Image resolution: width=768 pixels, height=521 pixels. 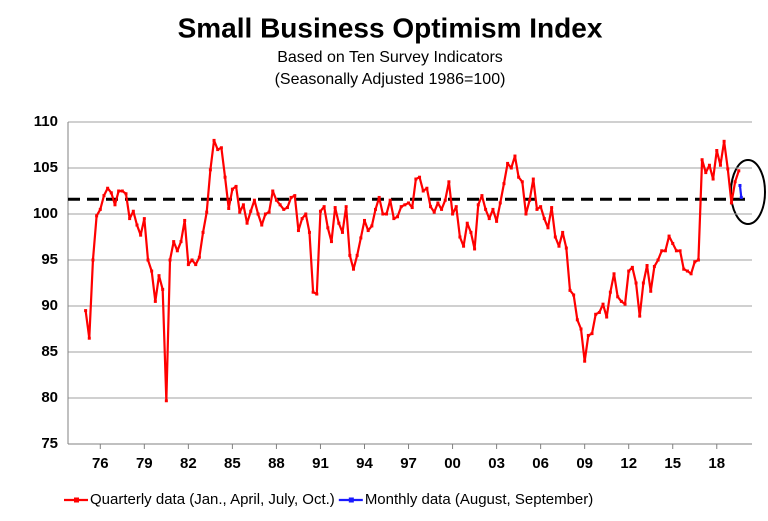 I want to click on chart-title: Small Business Optimism Index, so click(x=390, y=27).